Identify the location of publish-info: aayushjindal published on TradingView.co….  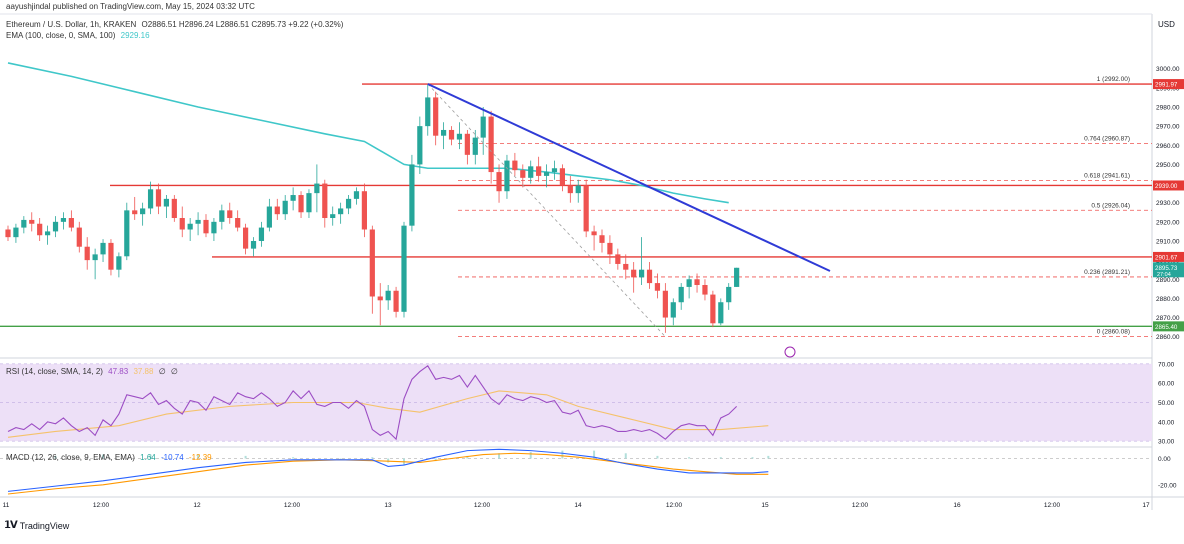
(132, 6).